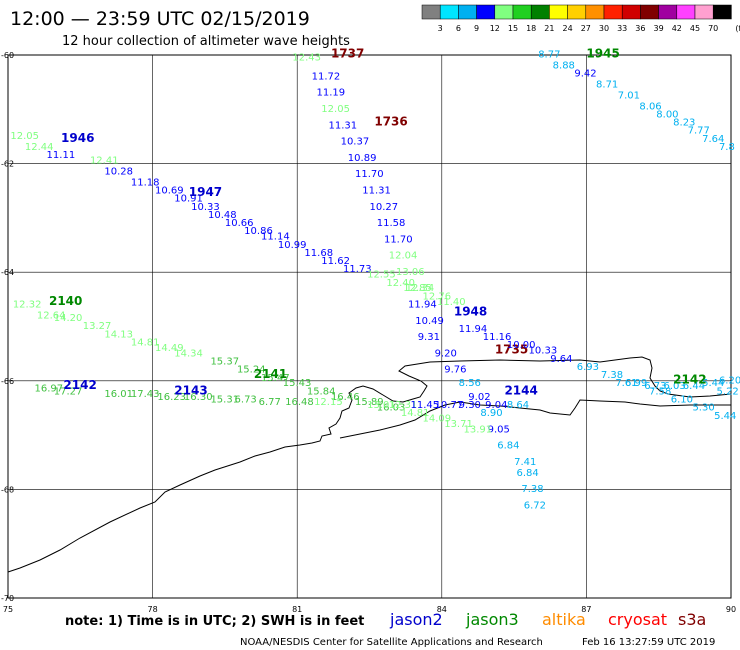 This screenshot has width=740, height=650. I want to click on swh-value: 11.18, so click(145, 182).